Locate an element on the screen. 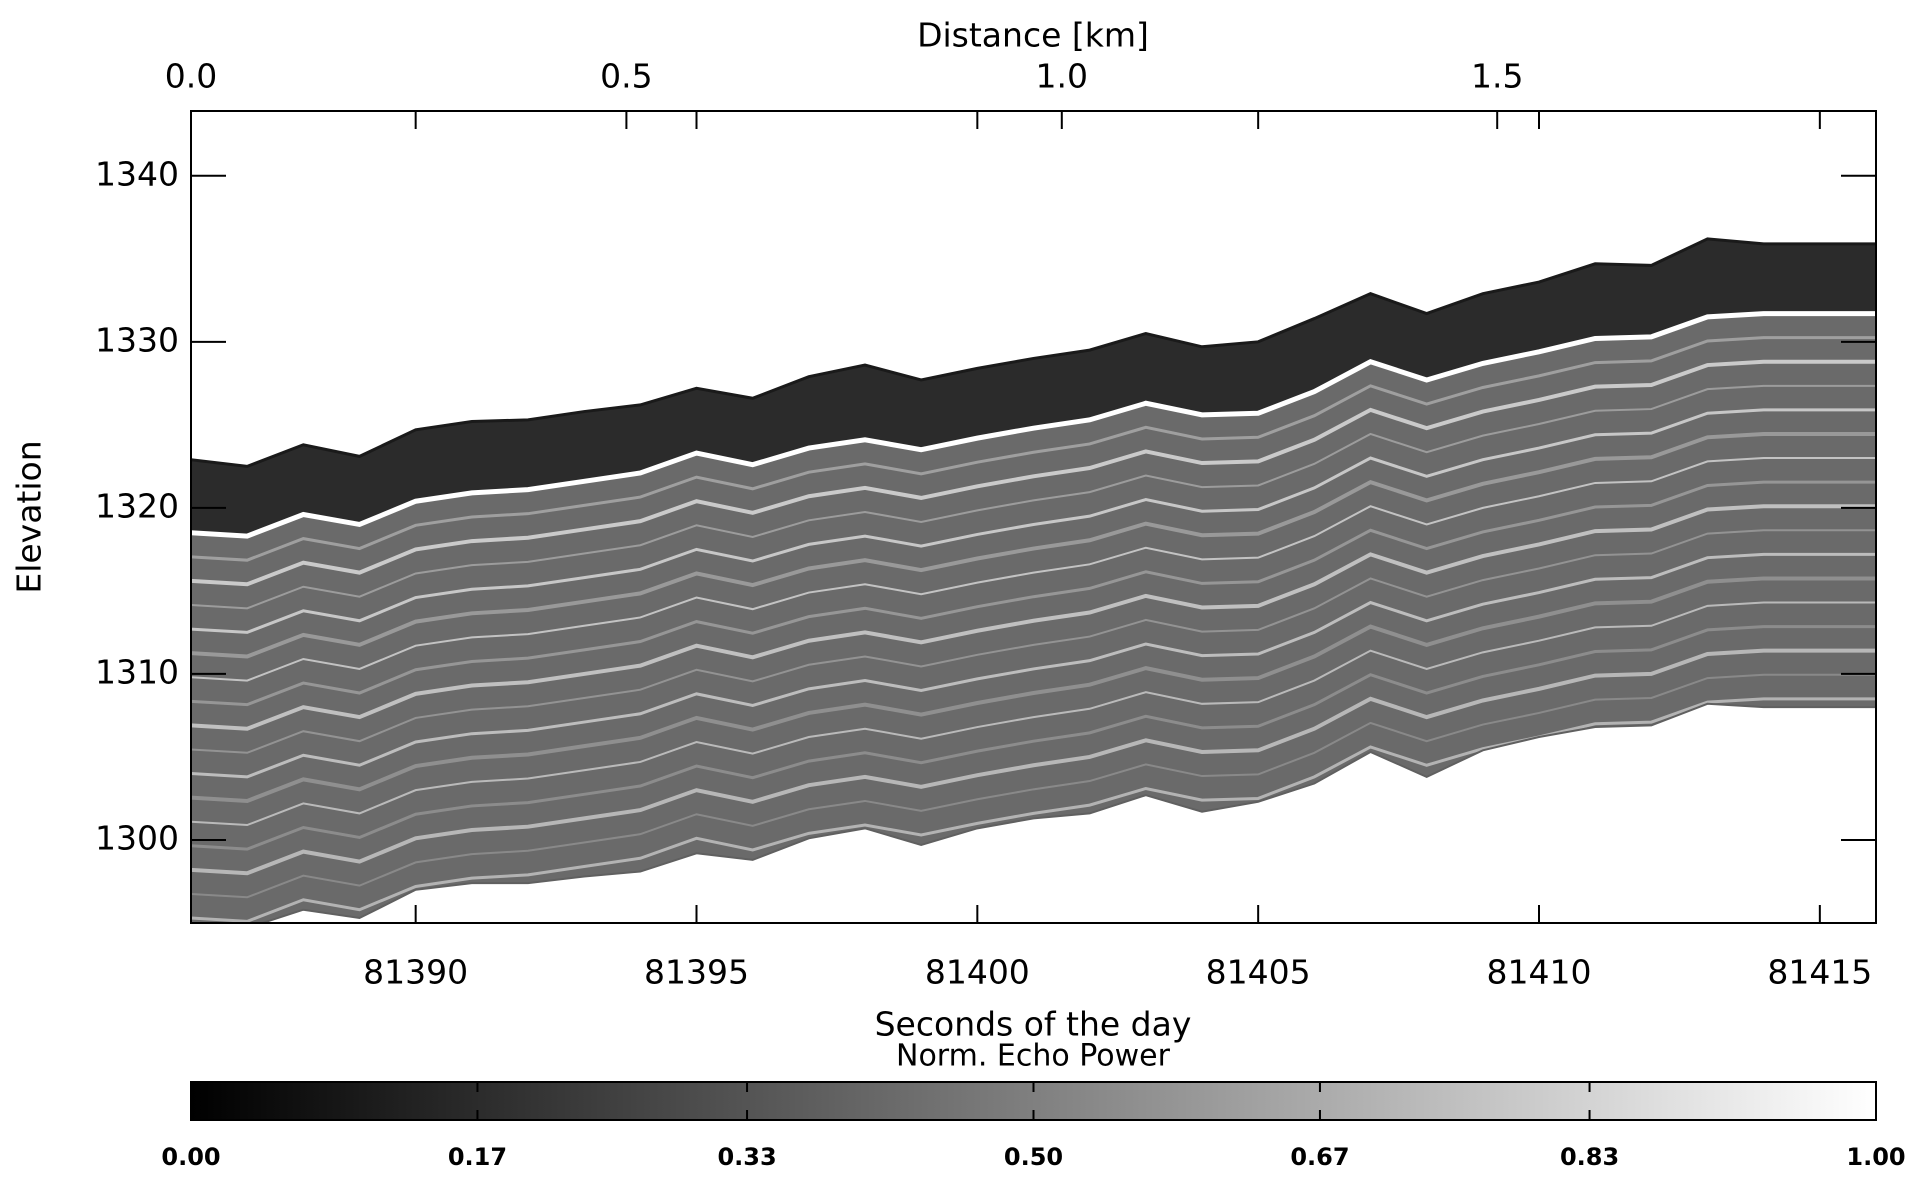  y-tick-label: 1300 is located at coordinates (137, 837).